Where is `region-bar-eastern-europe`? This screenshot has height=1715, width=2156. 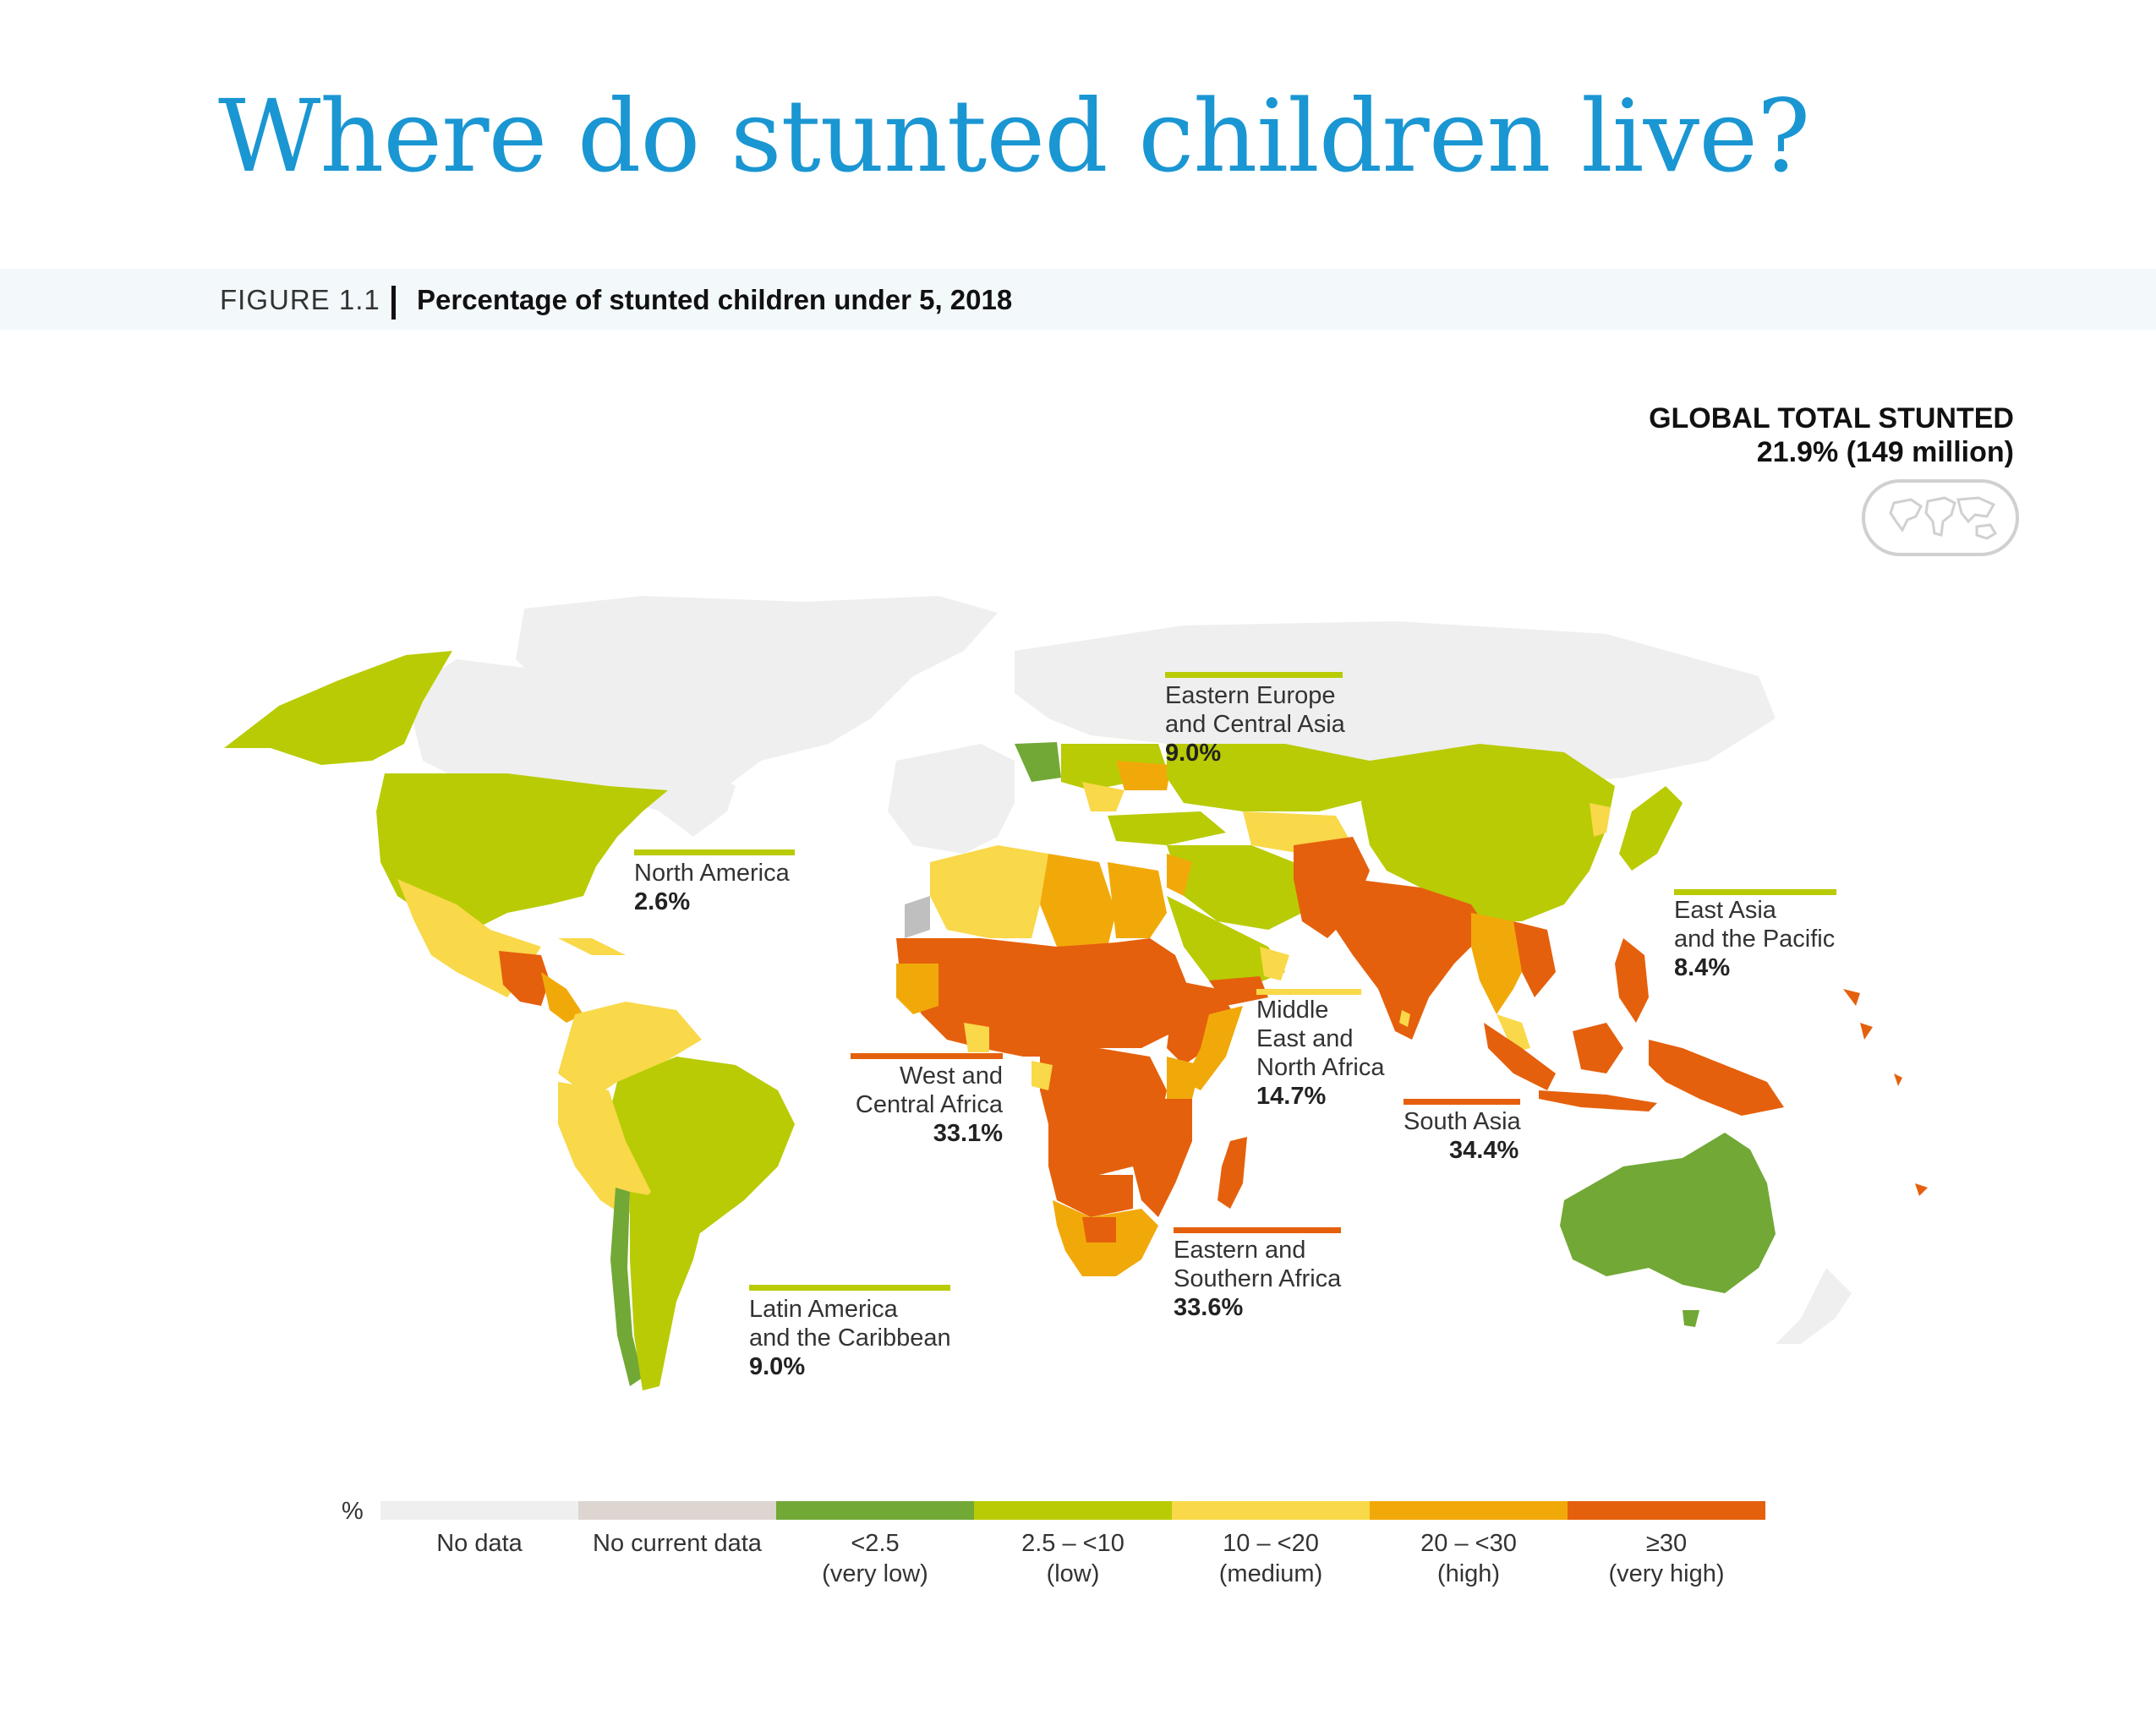 region-bar-eastern-europe is located at coordinates (1254, 675).